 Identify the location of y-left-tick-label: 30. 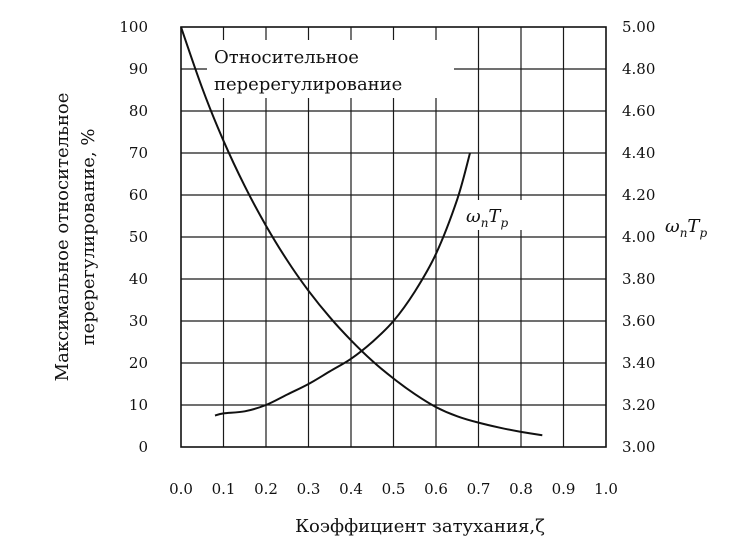
(138, 321).